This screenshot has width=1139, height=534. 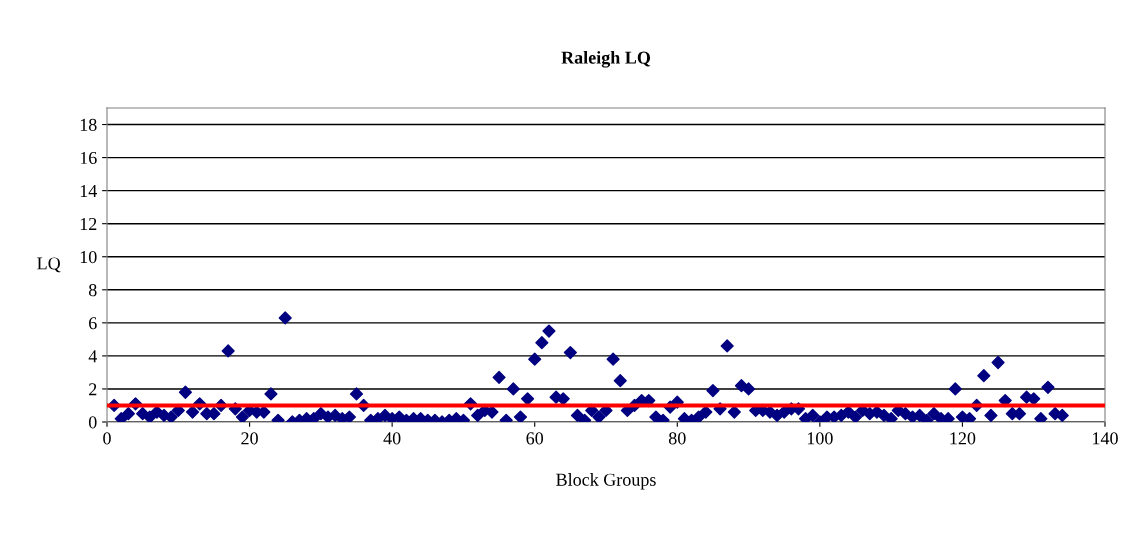 I want to click on x-tick-label: 40, so click(x=392, y=438).